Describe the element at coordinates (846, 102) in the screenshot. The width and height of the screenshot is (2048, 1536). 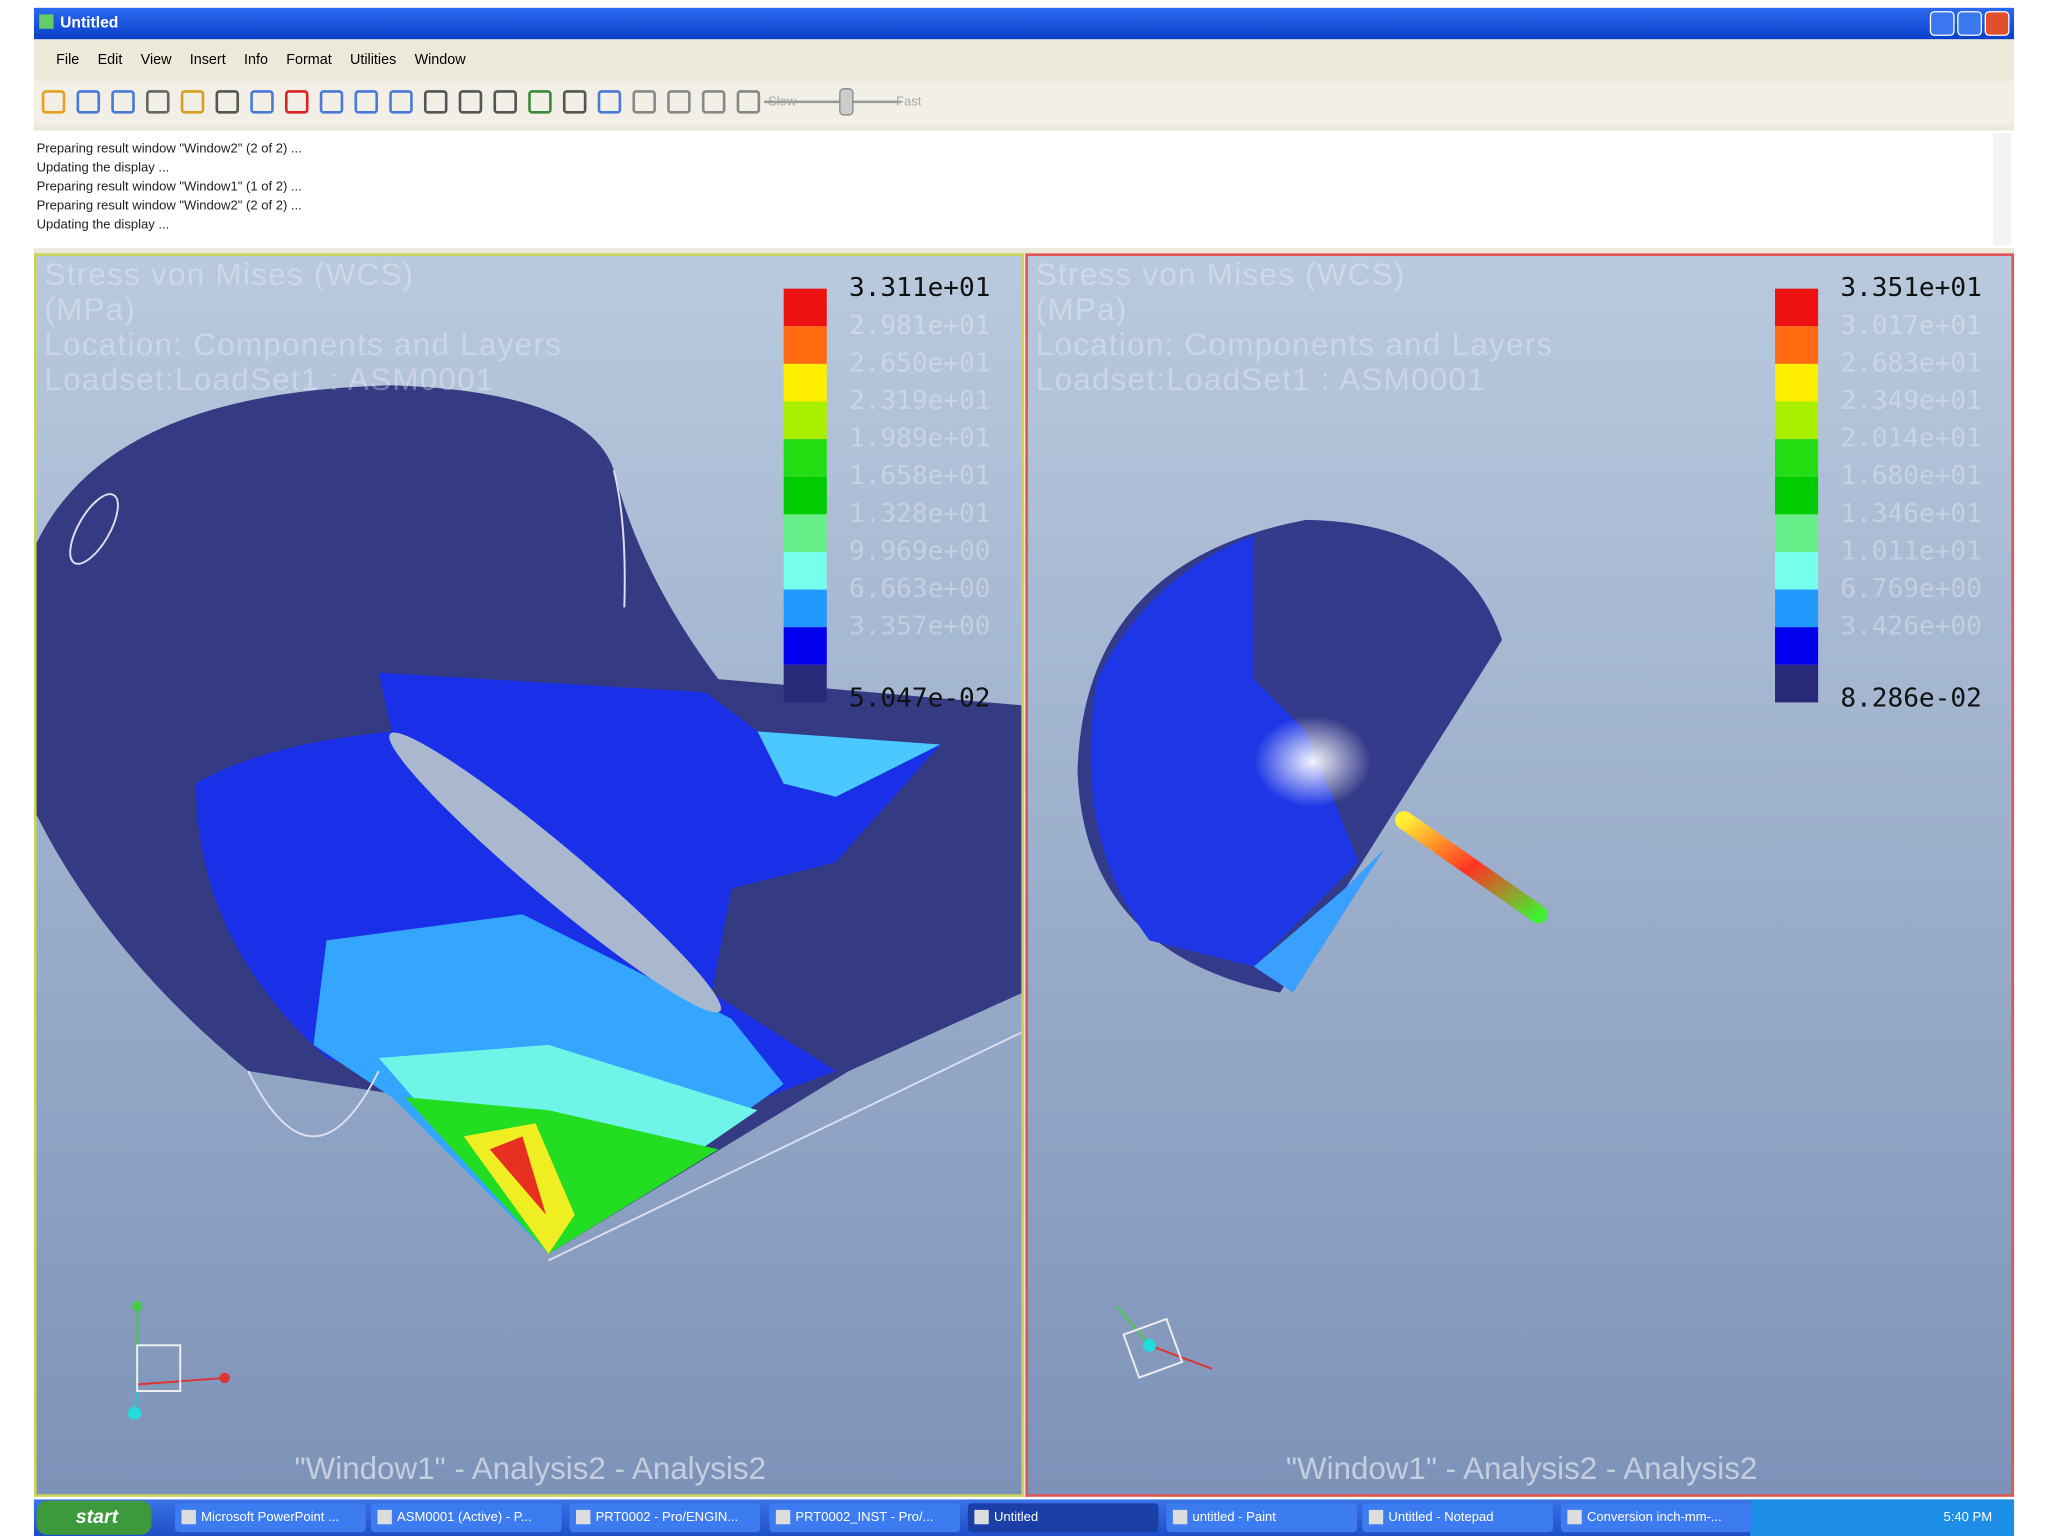
I see `speed-slider-thumb` at that location.